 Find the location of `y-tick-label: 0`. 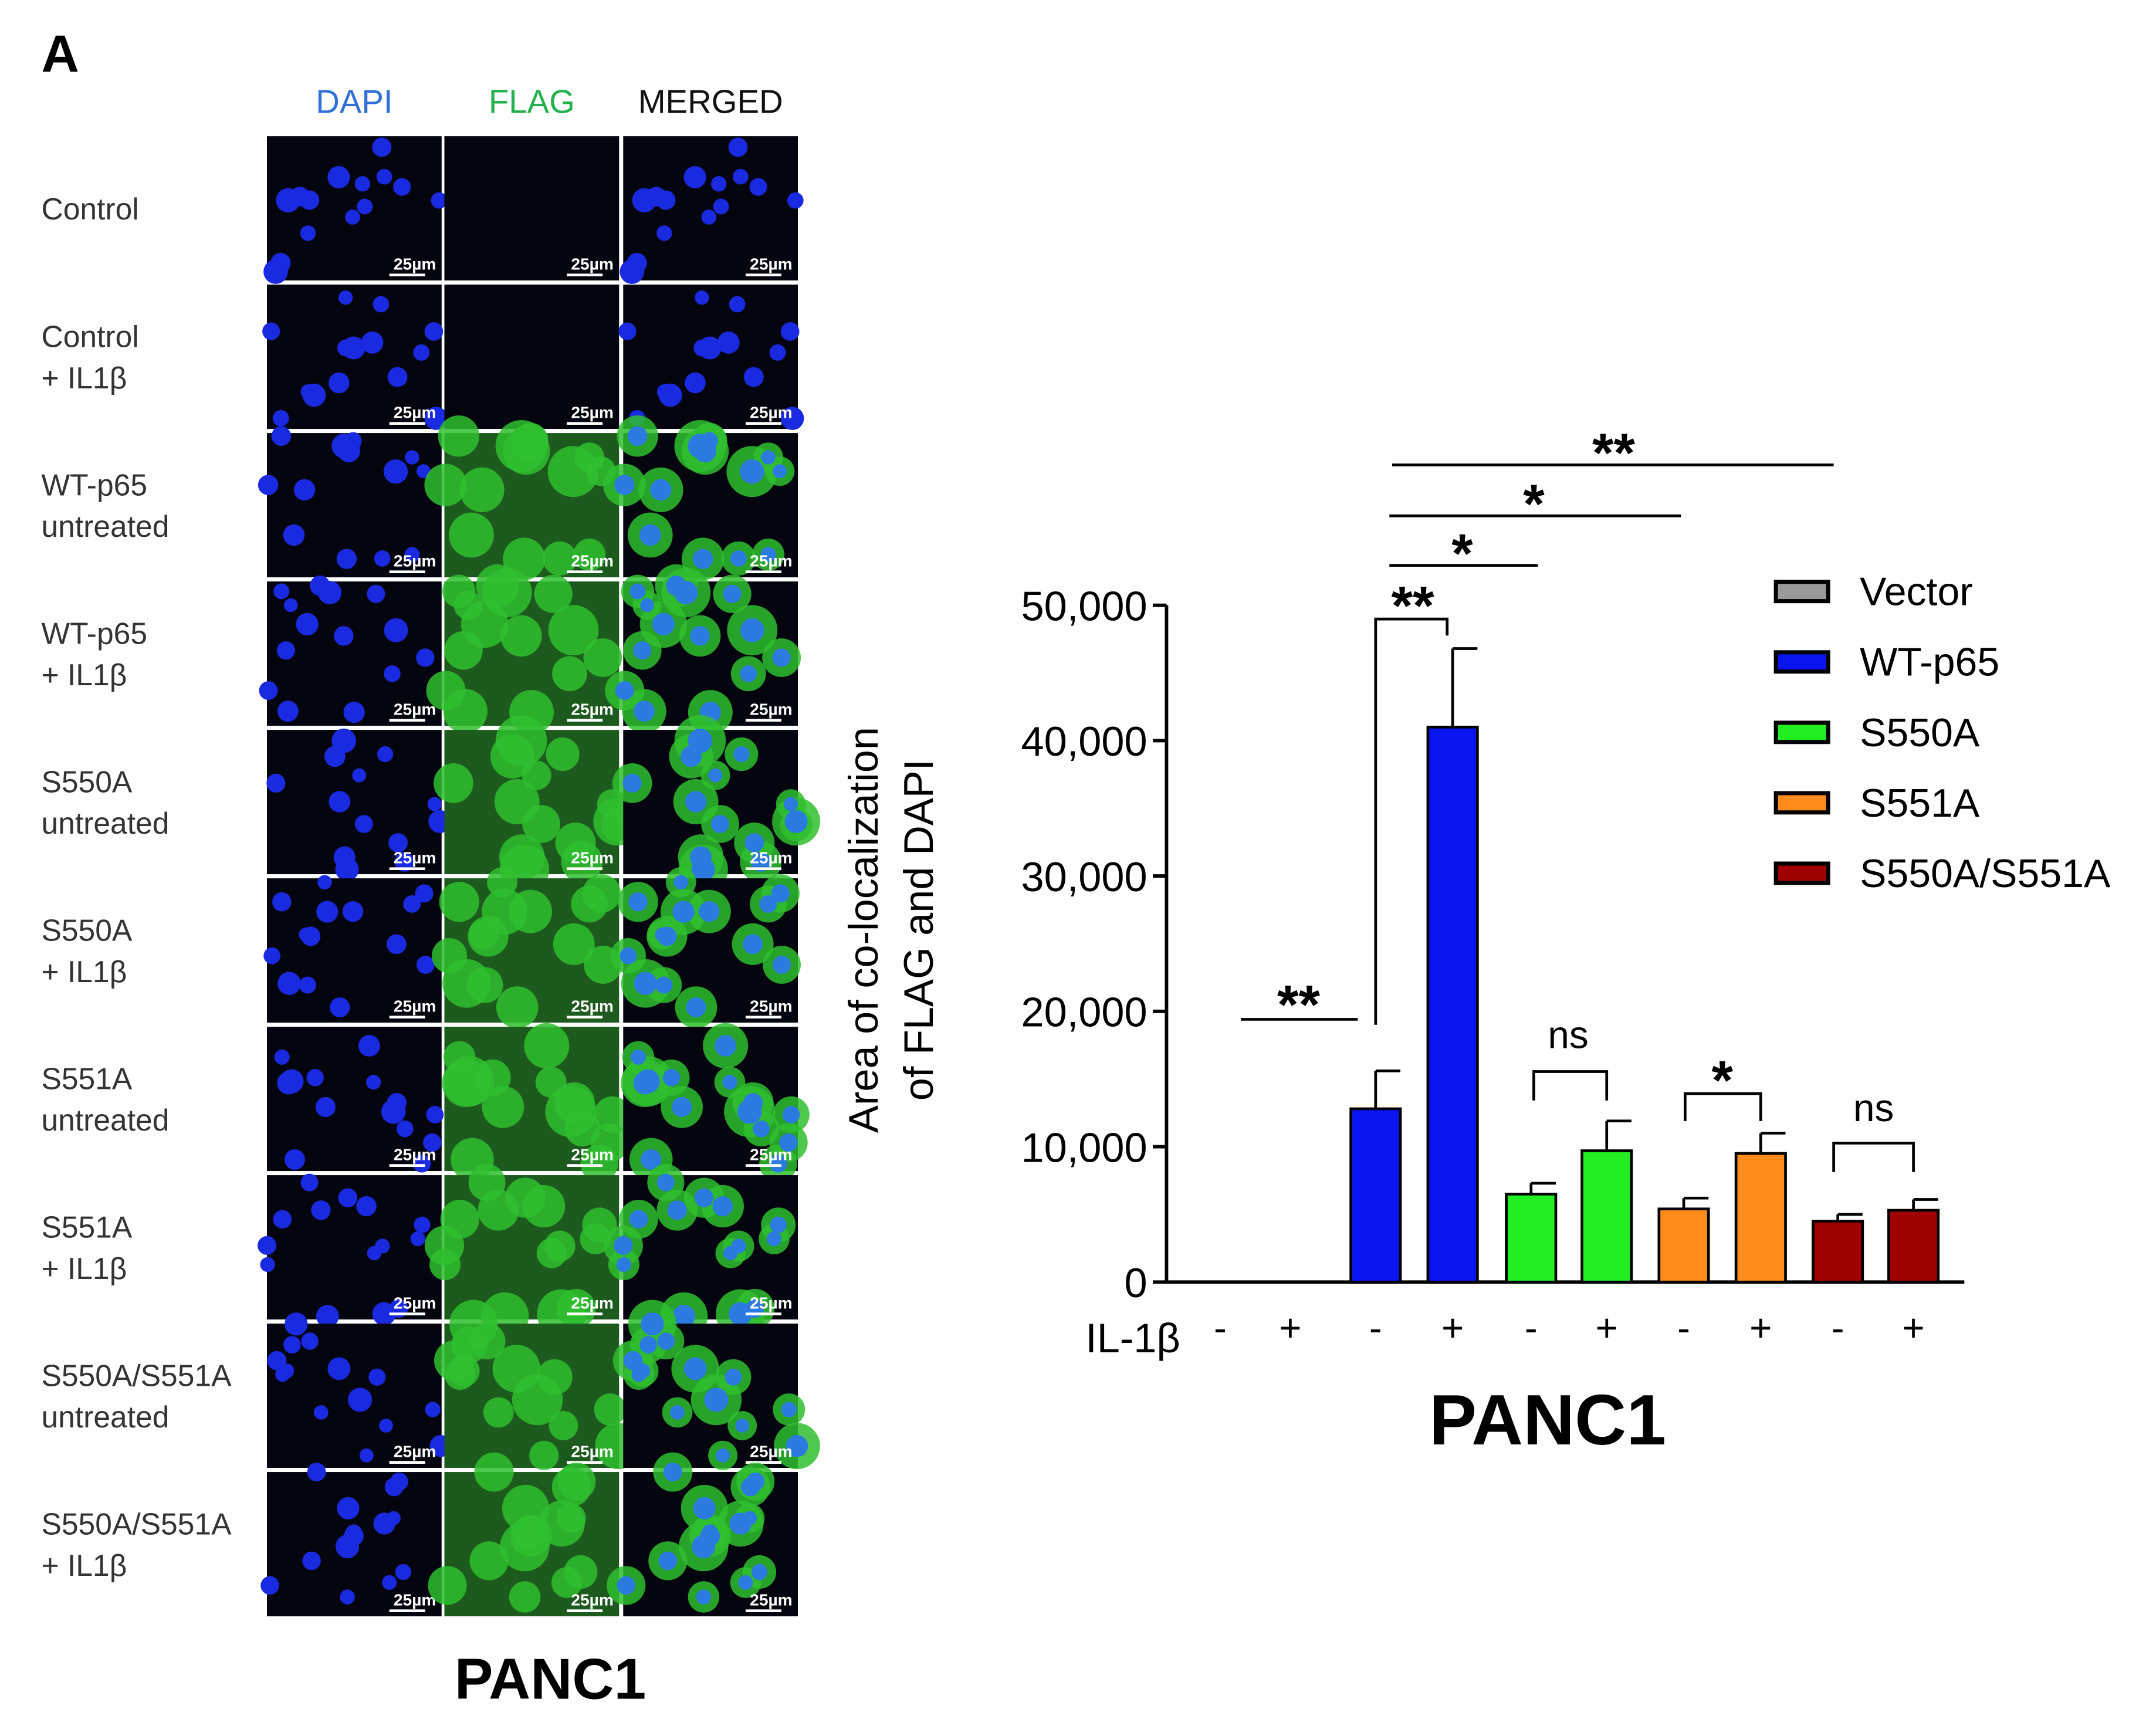

y-tick-label: 0 is located at coordinates (1135, 1283).